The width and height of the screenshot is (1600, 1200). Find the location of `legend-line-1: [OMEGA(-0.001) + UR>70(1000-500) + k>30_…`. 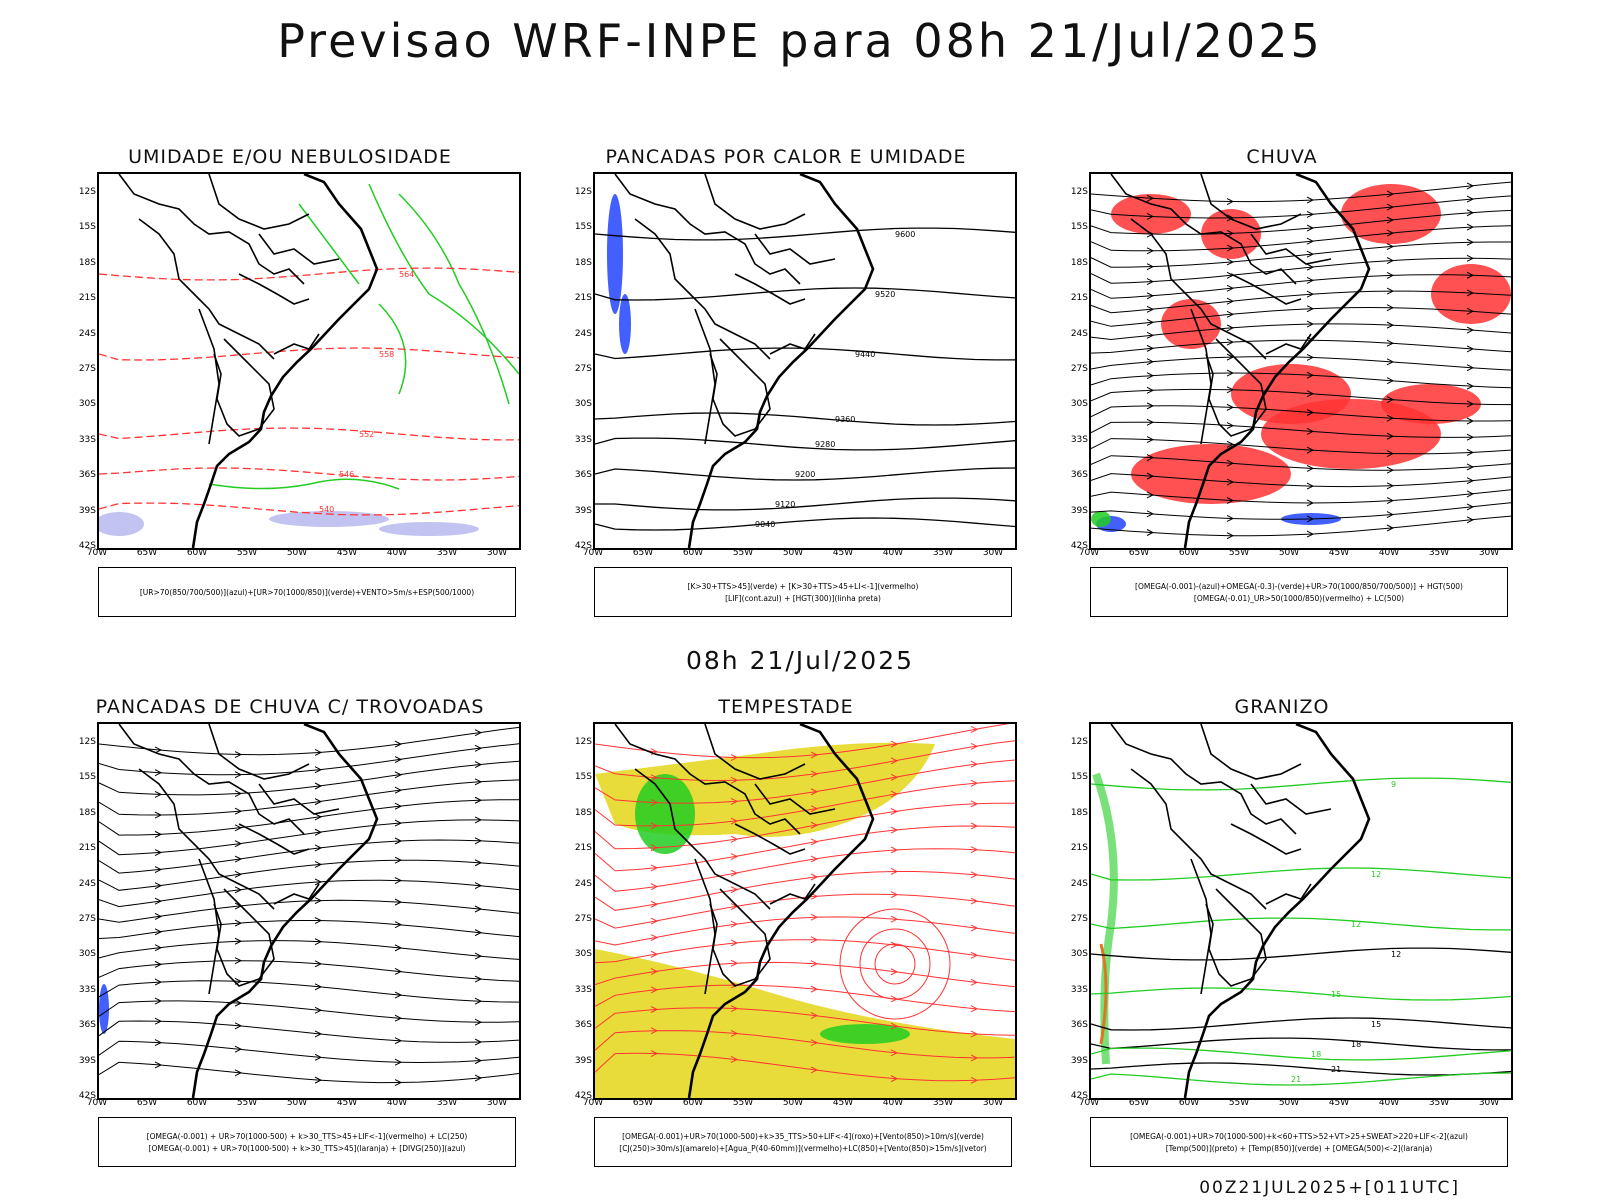

legend-line-1: [OMEGA(-0.001) + UR>70(1000-500) + k>30_… is located at coordinates (307, 1136).